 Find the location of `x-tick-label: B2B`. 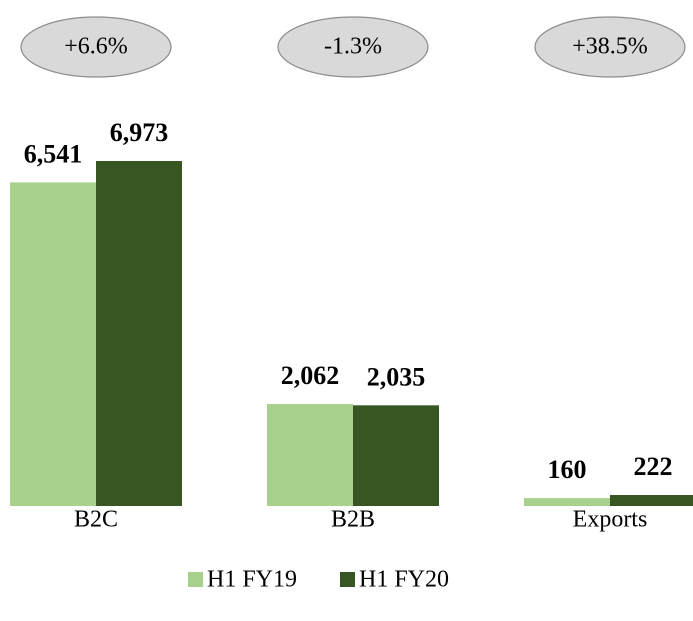

x-tick-label: B2B is located at coordinates (353, 520).